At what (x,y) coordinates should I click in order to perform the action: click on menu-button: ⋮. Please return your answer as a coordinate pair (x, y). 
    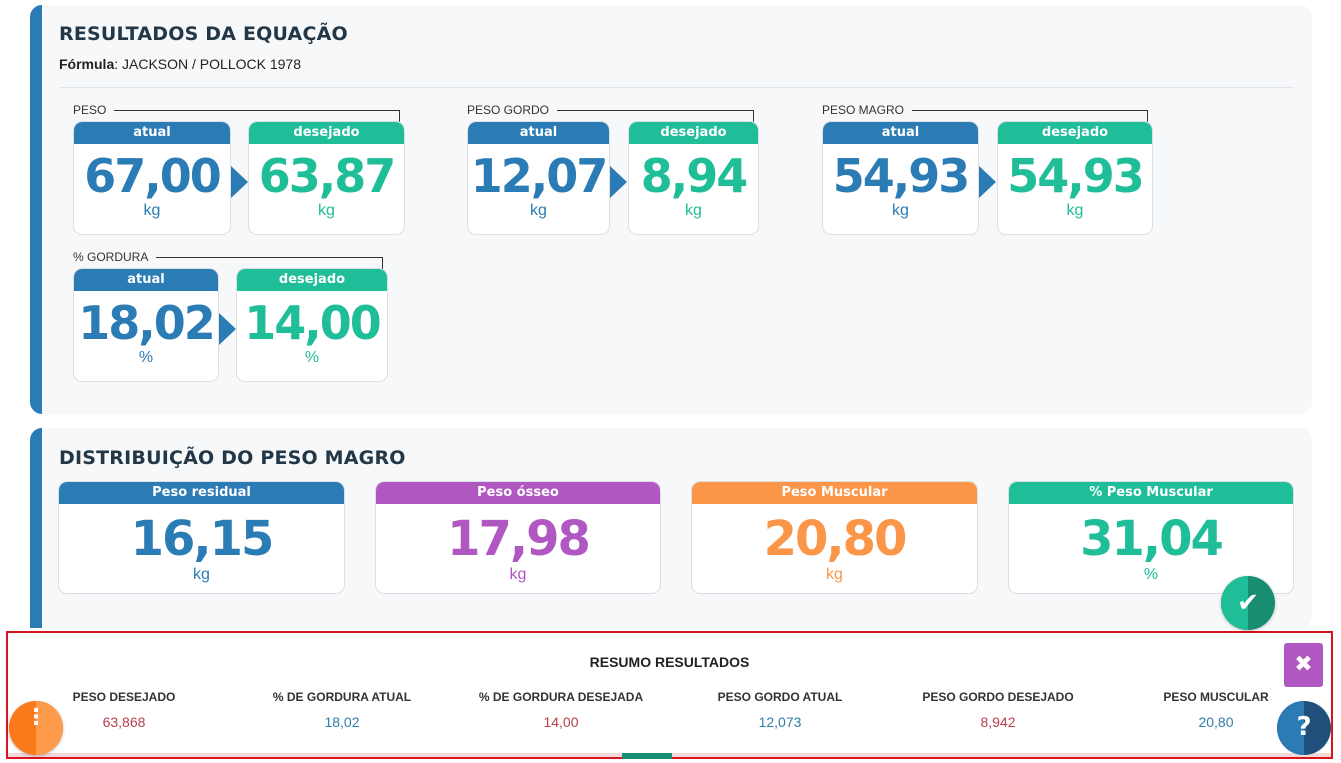
    Looking at the image, I should click on (36, 728).